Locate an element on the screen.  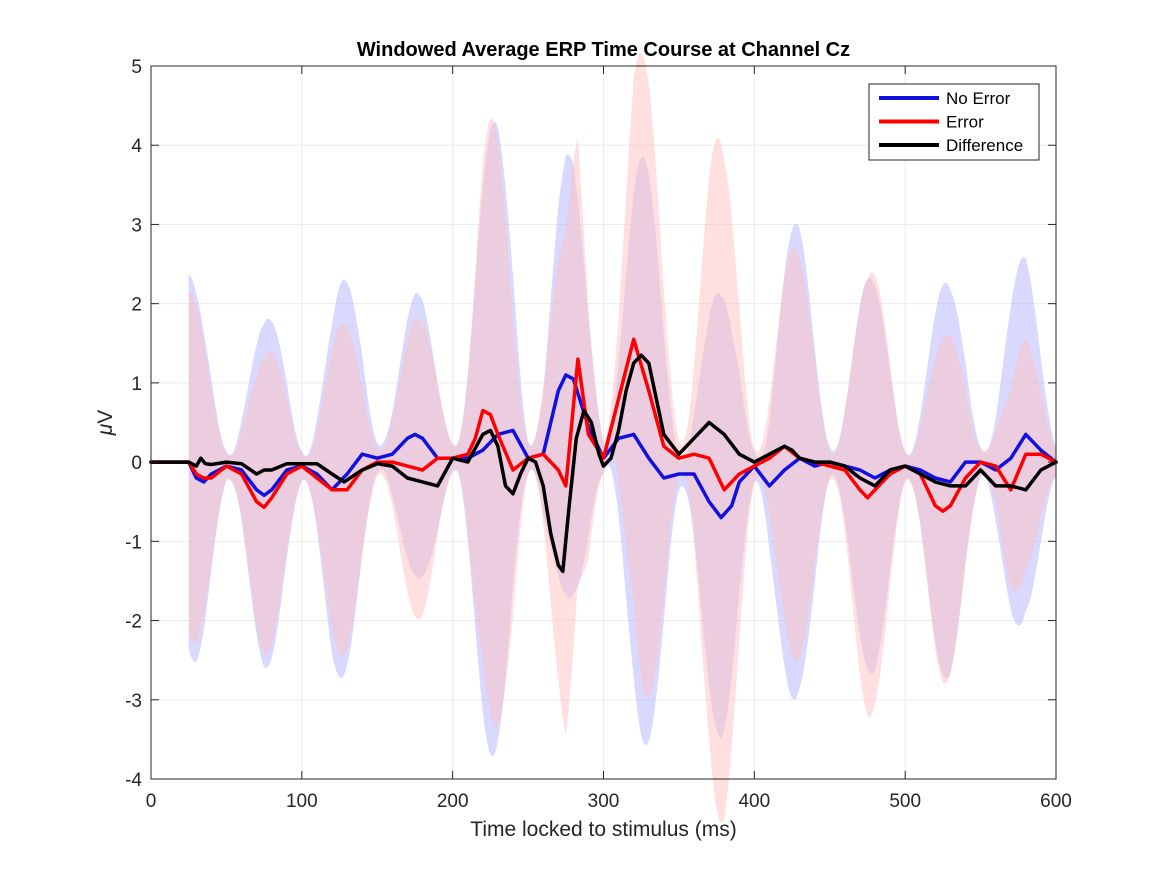
x-tick-label: 300 is located at coordinates (604, 801).